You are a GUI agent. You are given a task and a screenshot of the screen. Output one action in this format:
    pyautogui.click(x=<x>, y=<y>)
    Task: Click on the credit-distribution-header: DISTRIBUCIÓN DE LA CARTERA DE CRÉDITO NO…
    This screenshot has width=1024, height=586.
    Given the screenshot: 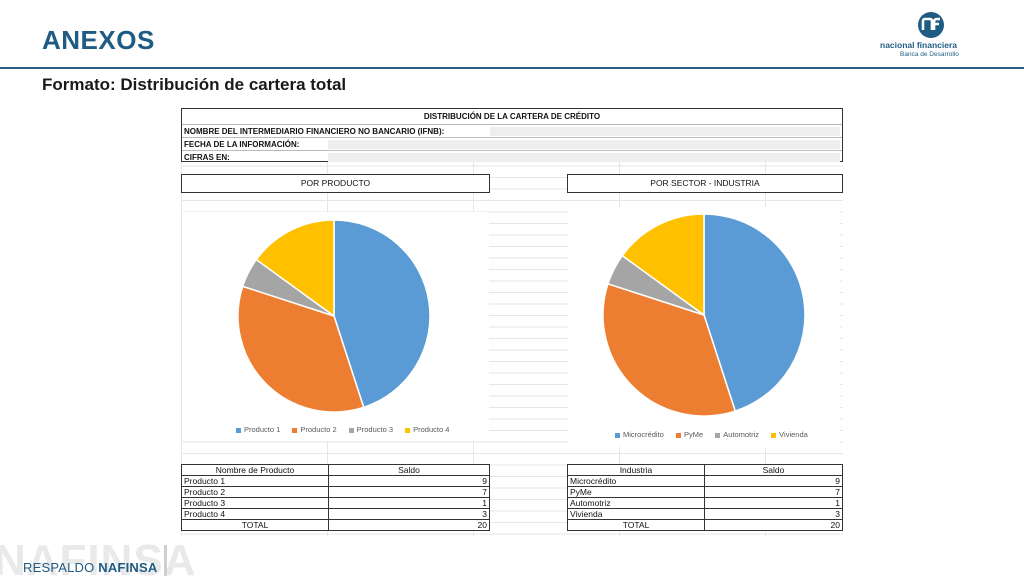 What is the action you would take?
    pyautogui.click(x=512, y=135)
    